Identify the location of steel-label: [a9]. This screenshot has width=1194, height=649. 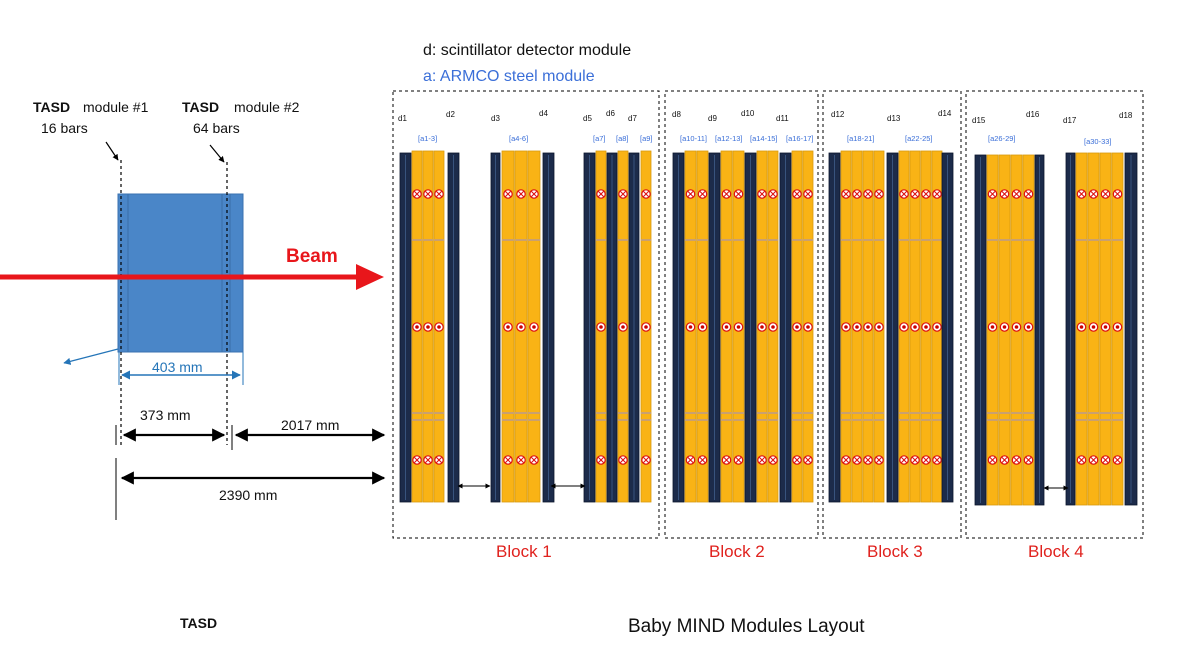
(646, 138).